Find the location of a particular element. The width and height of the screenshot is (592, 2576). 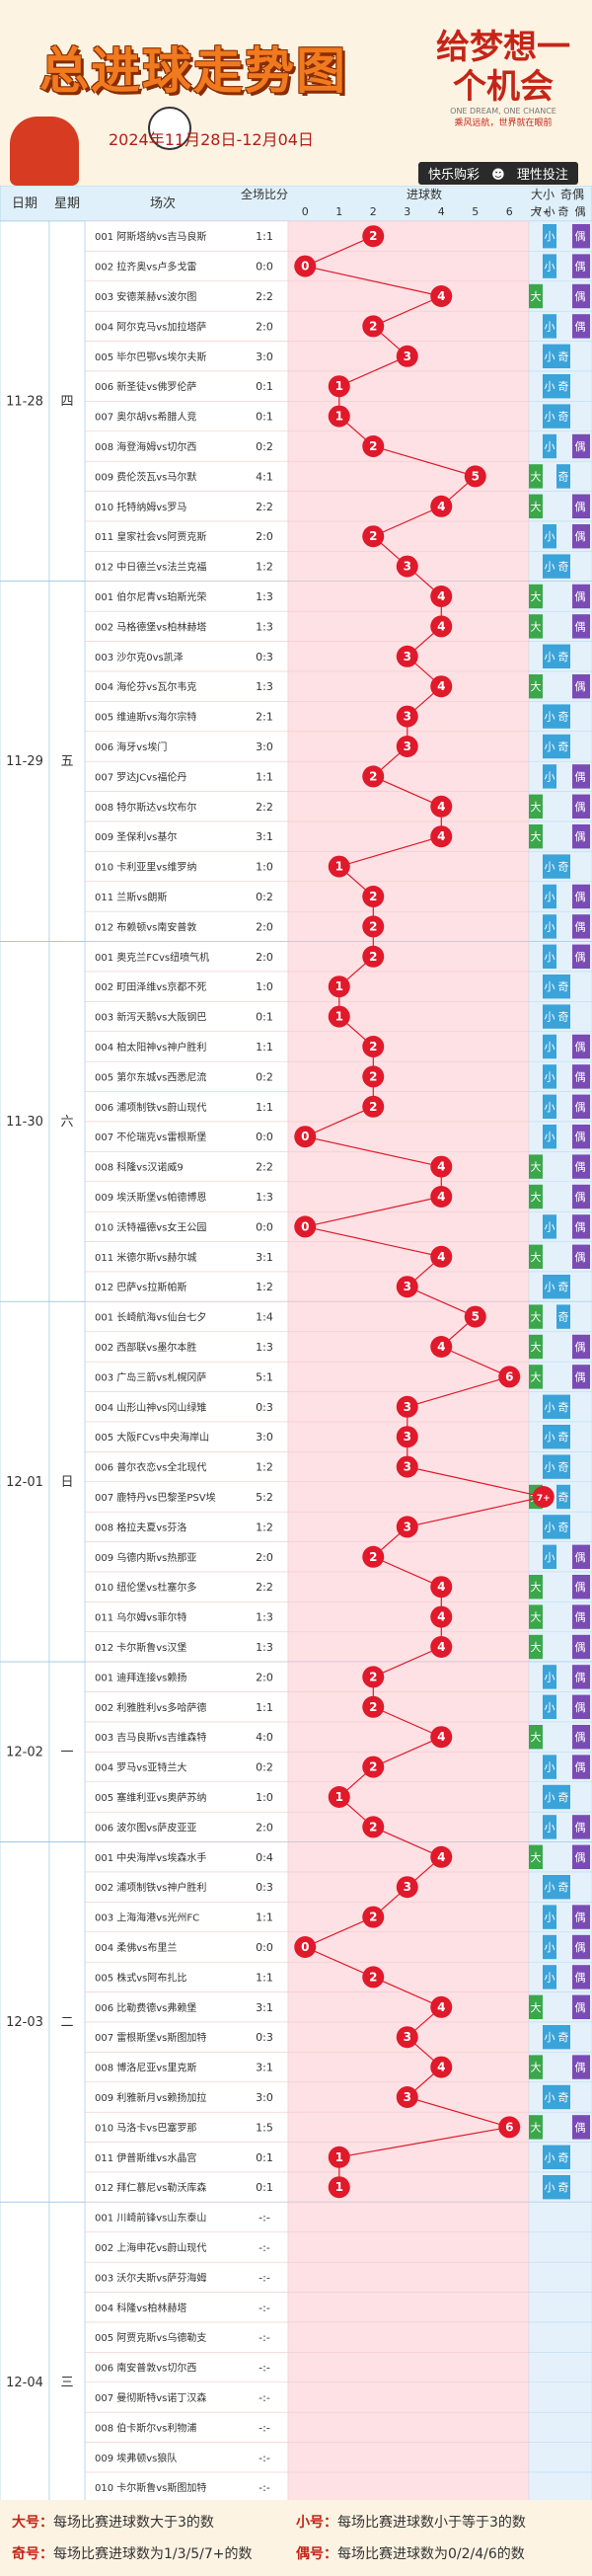

goals-point-label: 0 is located at coordinates (305, 1947).